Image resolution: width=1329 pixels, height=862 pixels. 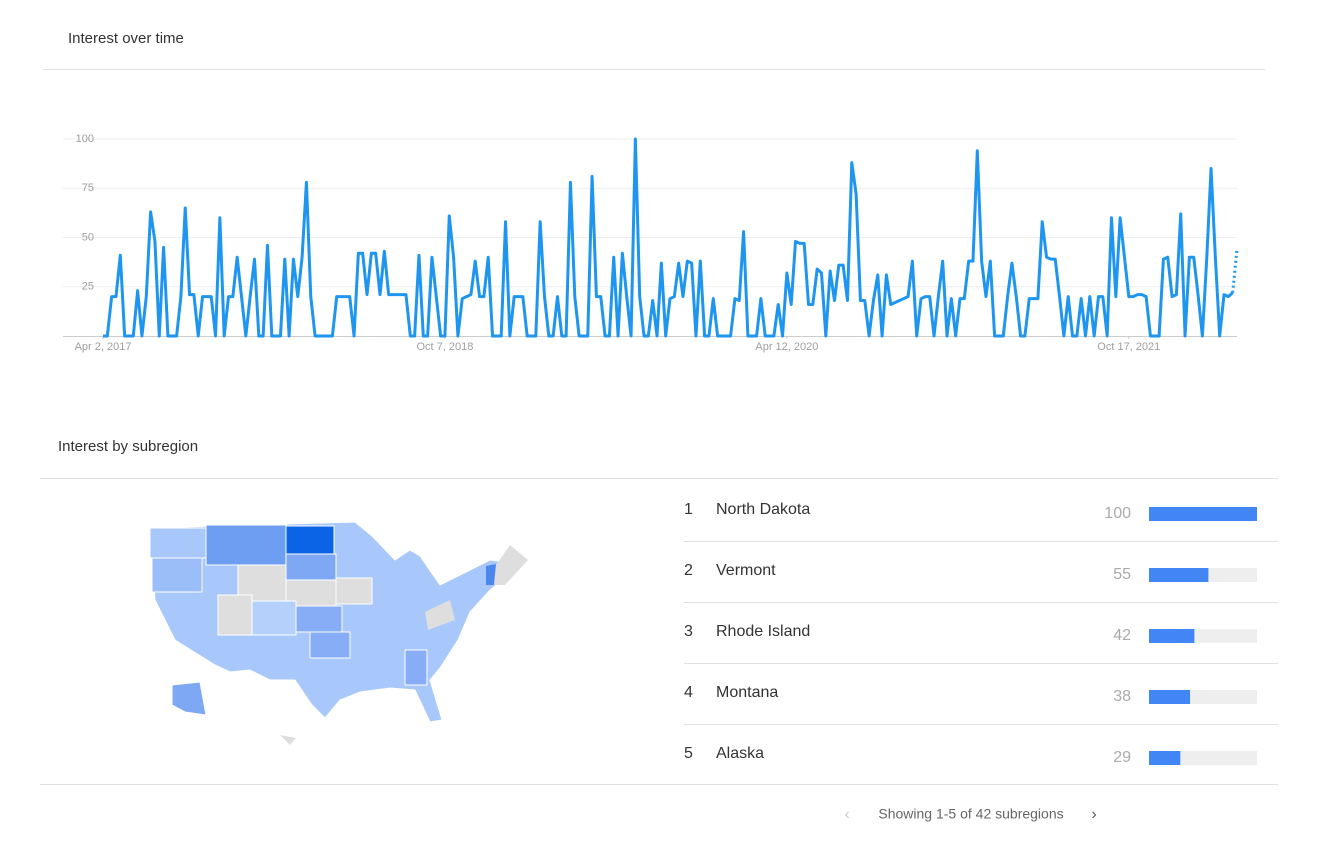 What do you see at coordinates (747, 692) in the screenshot?
I see `region-name: Montana` at bounding box center [747, 692].